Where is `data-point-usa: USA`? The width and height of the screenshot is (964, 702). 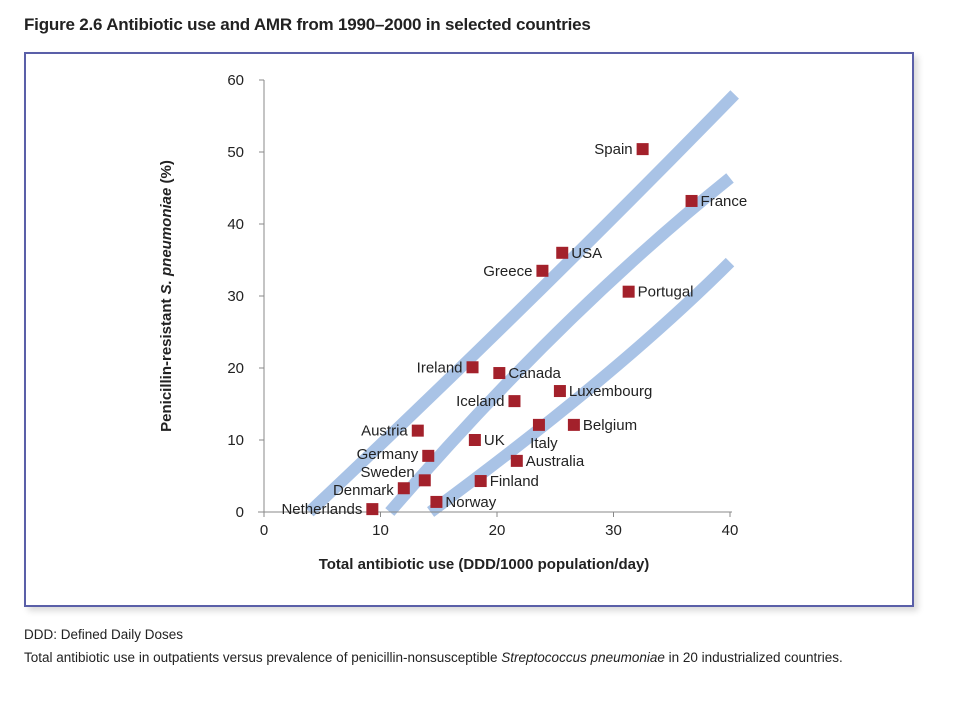 data-point-usa: USA is located at coordinates (579, 253).